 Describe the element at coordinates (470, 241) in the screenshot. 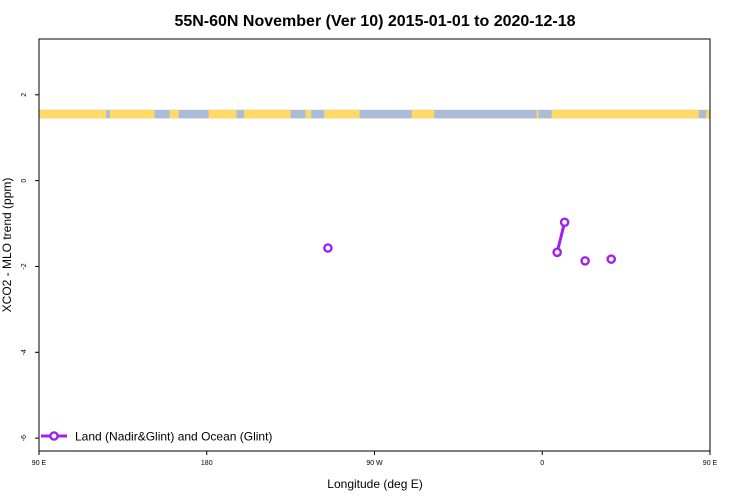

I see `series-layer` at that location.